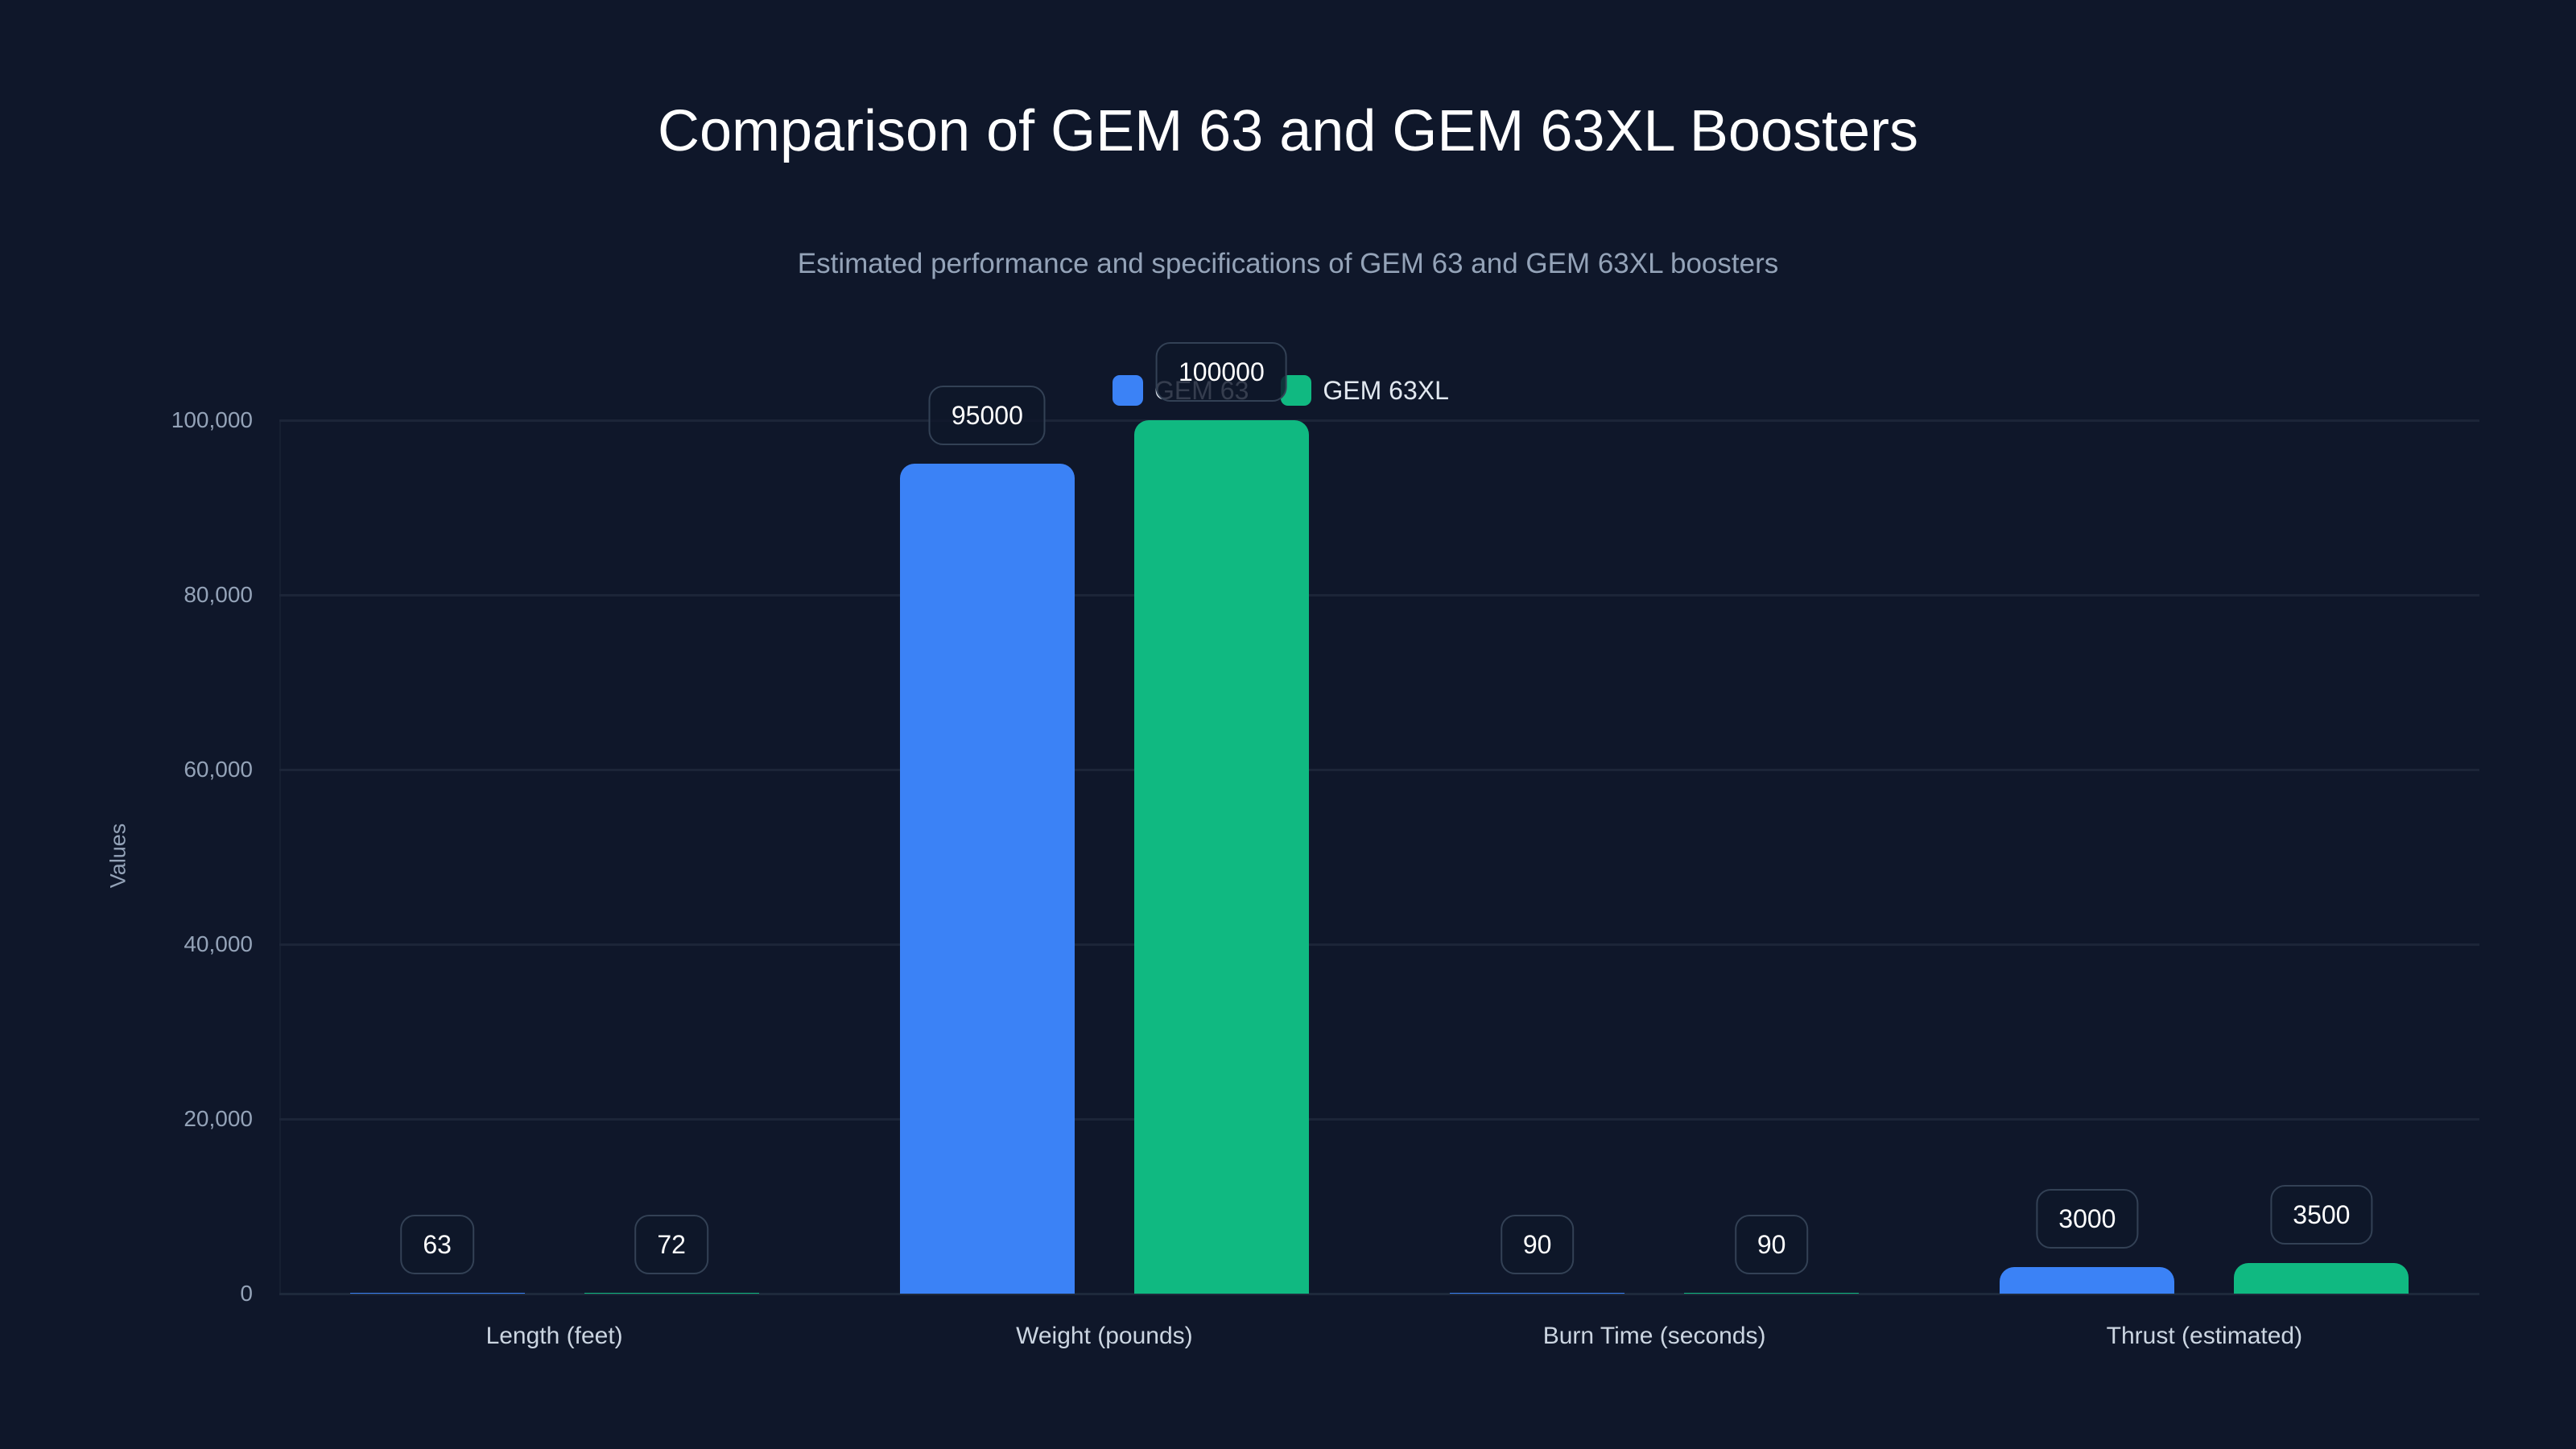 The height and width of the screenshot is (1449, 2576). What do you see at coordinates (218, 769) in the screenshot?
I see `y-tick-label: 60,000` at bounding box center [218, 769].